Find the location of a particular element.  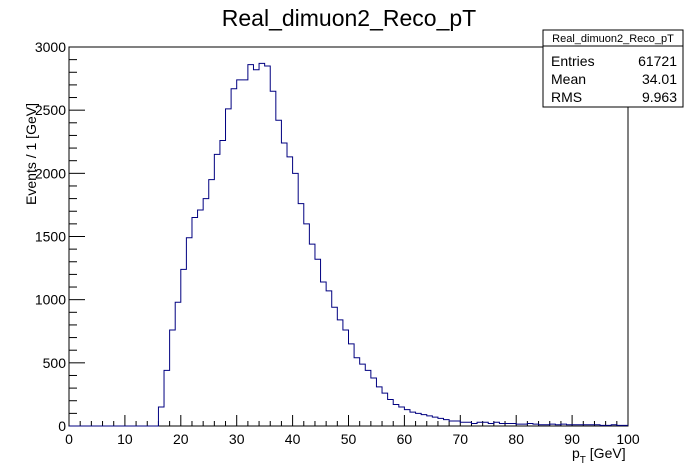

x-tick-label: 90 is located at coordinates (572, 439).